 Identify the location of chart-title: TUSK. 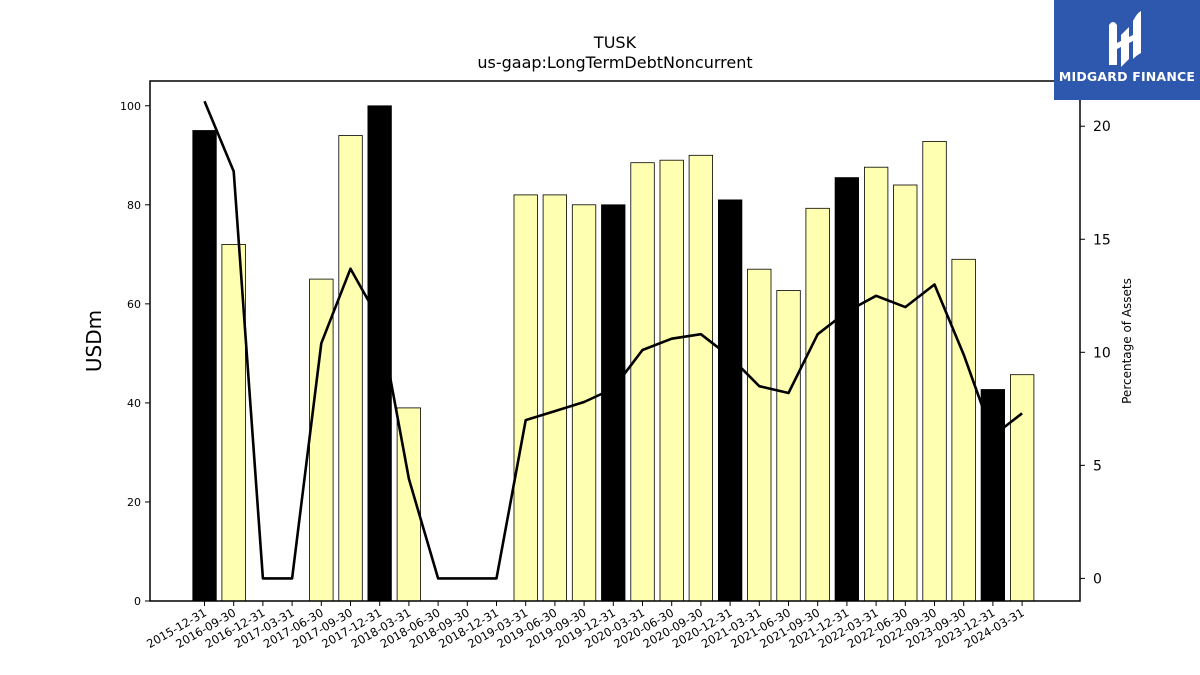
(615, 42).